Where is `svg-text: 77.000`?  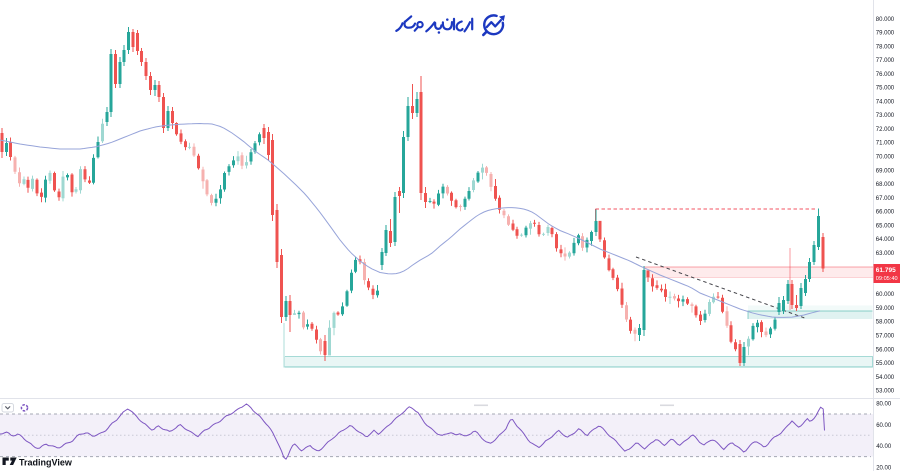 svg-text: 77.000 is located at coordinates (885, 61).